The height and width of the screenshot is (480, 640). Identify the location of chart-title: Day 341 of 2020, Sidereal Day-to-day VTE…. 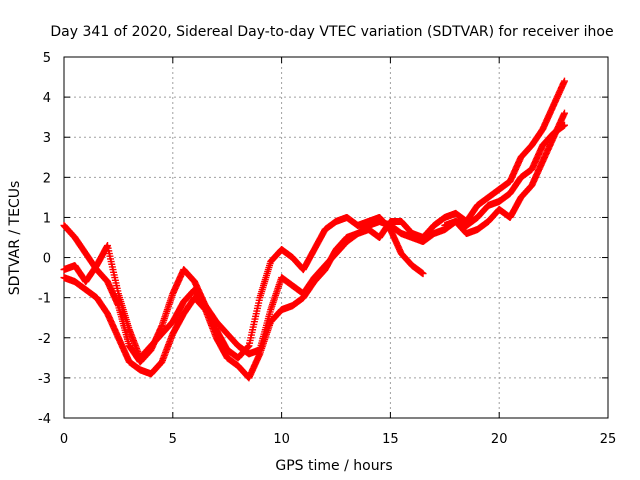
(331, 32).